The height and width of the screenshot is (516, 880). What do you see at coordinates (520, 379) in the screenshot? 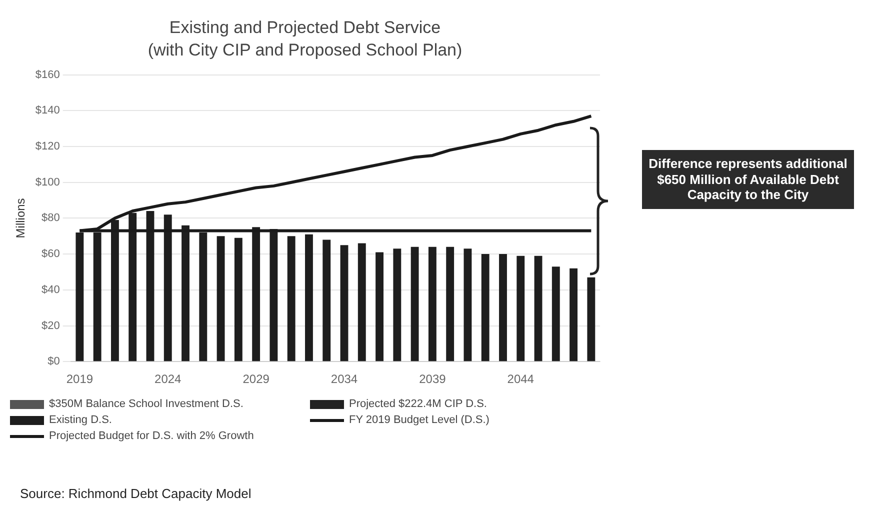
I see `x-tick-label: 2044` at bounding box center [520, 379].